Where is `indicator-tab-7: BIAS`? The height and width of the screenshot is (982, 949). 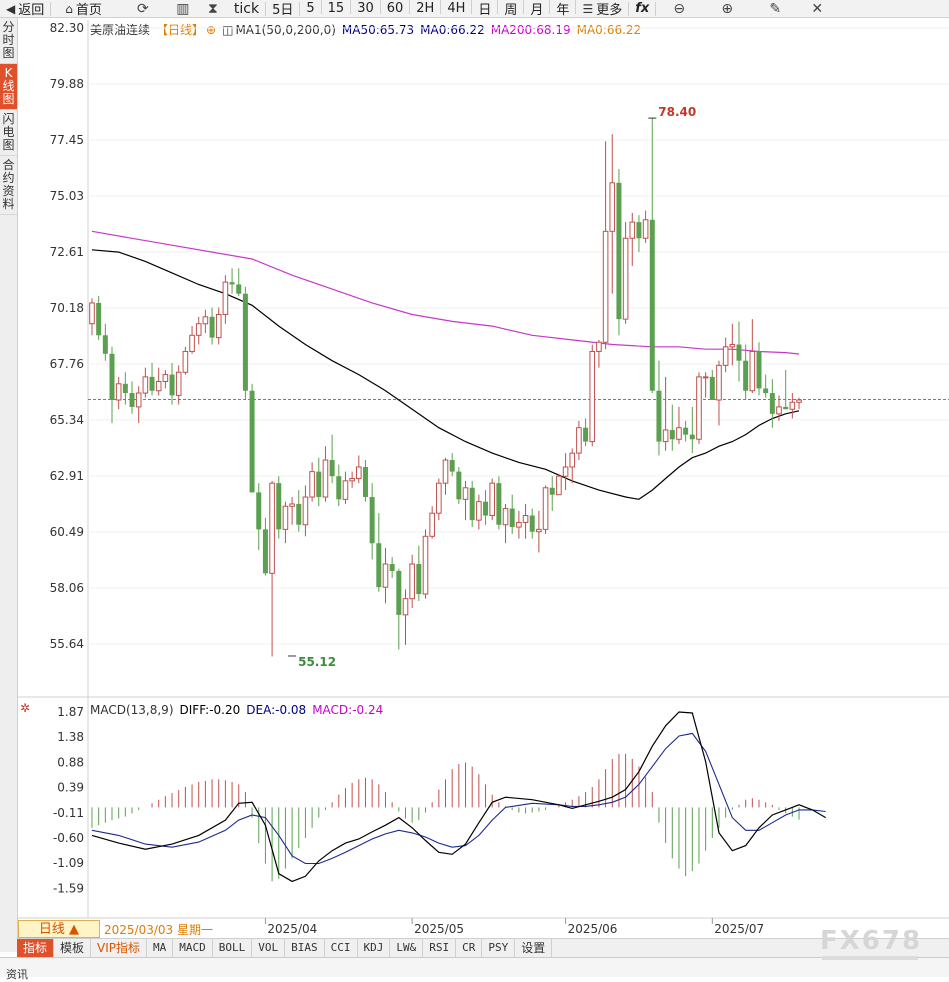 indicator-tab-7: BIAS is located at coordinates (305, 948).